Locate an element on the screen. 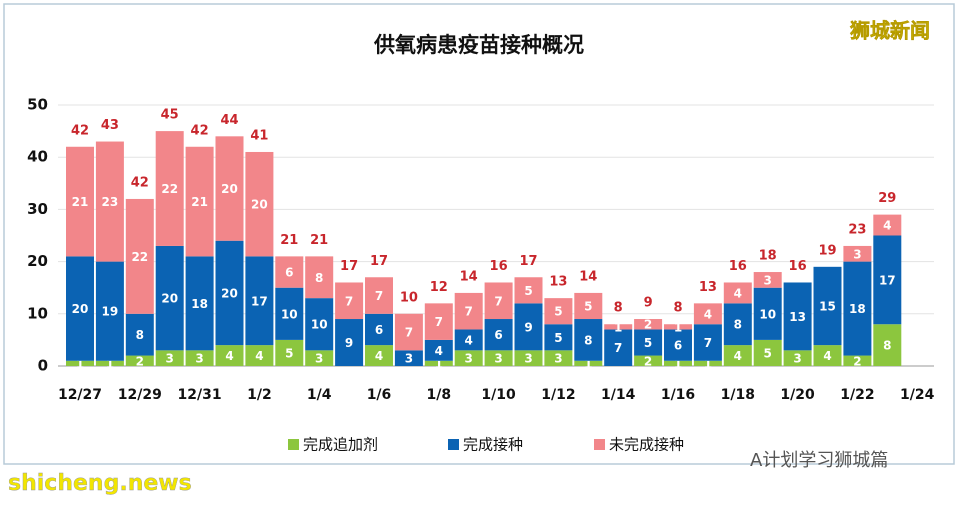  total-label: 14 is located at coordinates (469, 276).